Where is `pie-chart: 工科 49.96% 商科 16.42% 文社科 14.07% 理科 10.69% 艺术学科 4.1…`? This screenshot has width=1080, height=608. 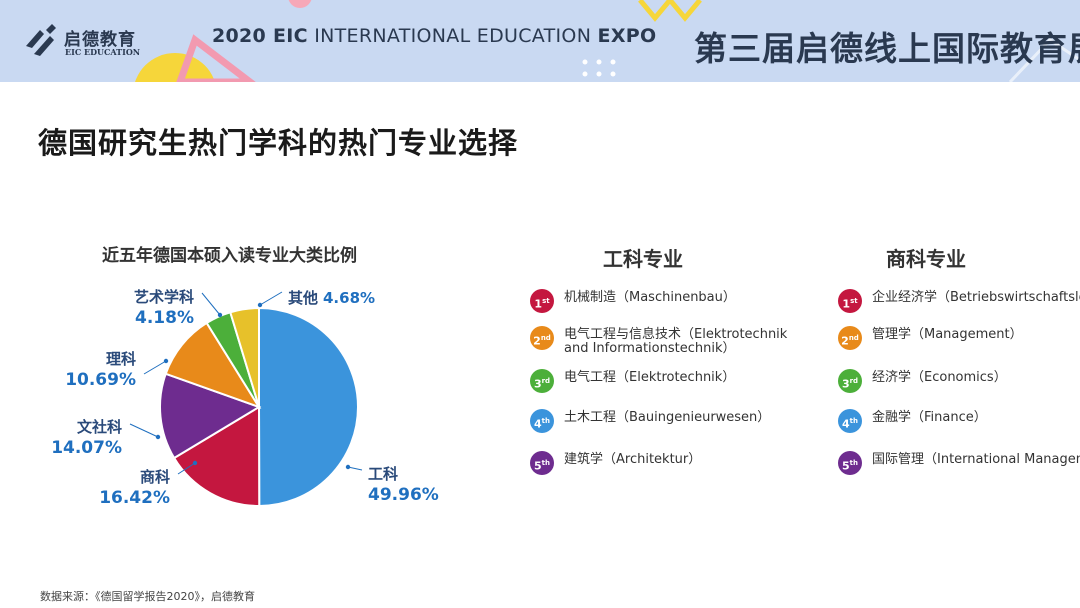 pie-chart: 工科 49.96% 商科 16.42% 文社科 14.07% 理科 10.69% 艺术学科 4.1… is located at coordinates (245, 398).